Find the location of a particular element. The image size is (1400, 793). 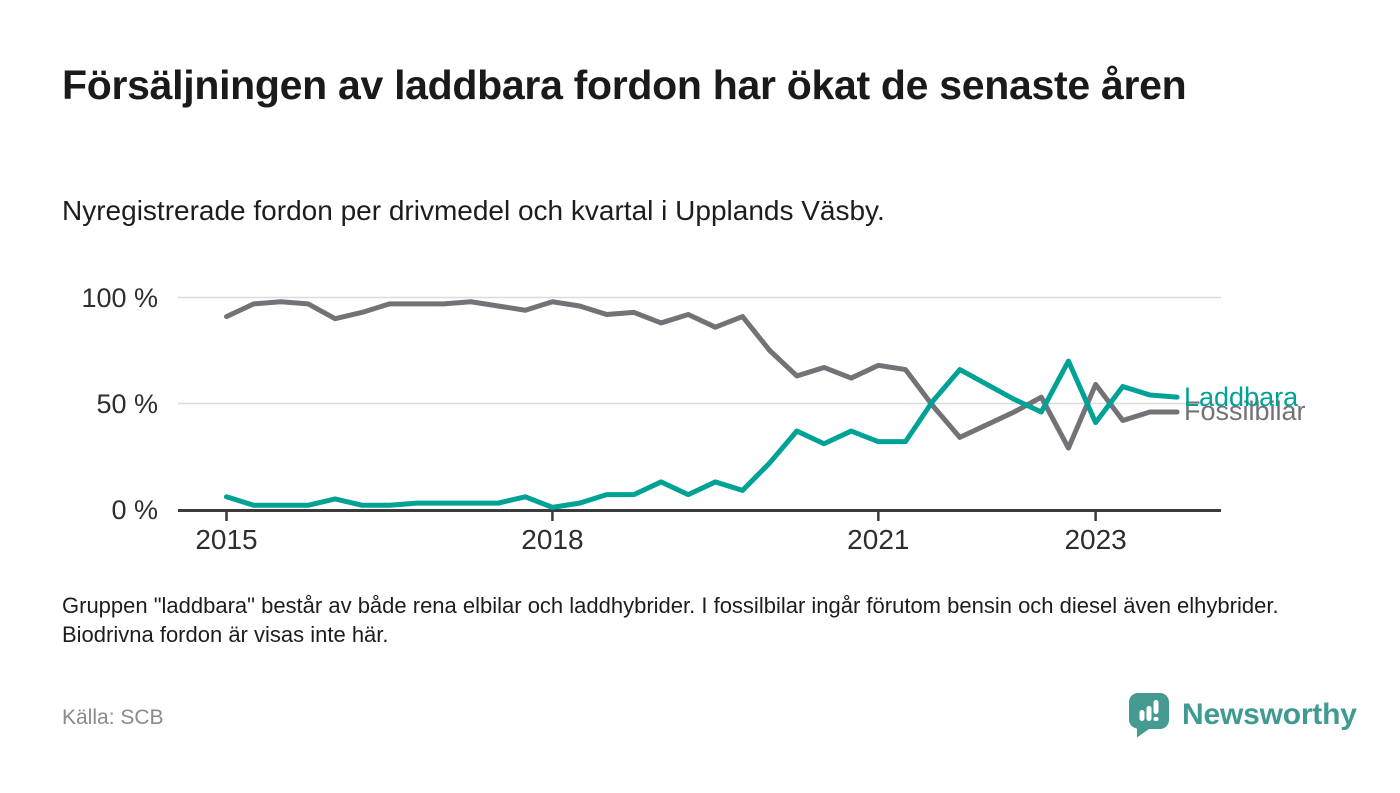

y-tick-label-100: 100 % is located at coordinates (119, 297).